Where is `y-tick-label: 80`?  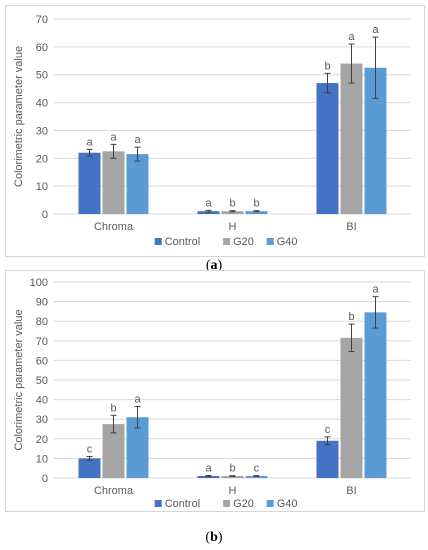
y-tick-label: 80 is located at coordinates (42, 322).